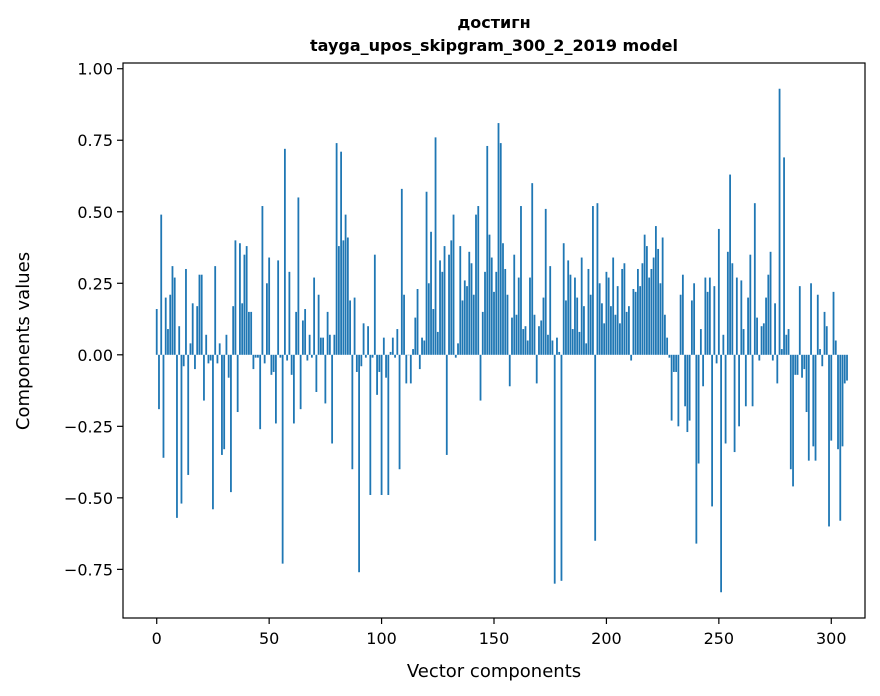 The width and height of the screenshot is (880, 696). Describe the element at coordinates (95, 212) in the screenshot. I see `y-tick-label: 0.50` at that location.